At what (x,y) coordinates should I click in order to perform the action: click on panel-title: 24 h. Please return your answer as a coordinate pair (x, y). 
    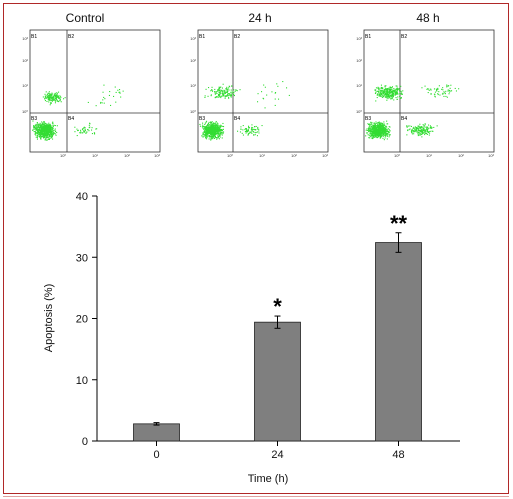
    Looking at the image, I should click on (259, 18).